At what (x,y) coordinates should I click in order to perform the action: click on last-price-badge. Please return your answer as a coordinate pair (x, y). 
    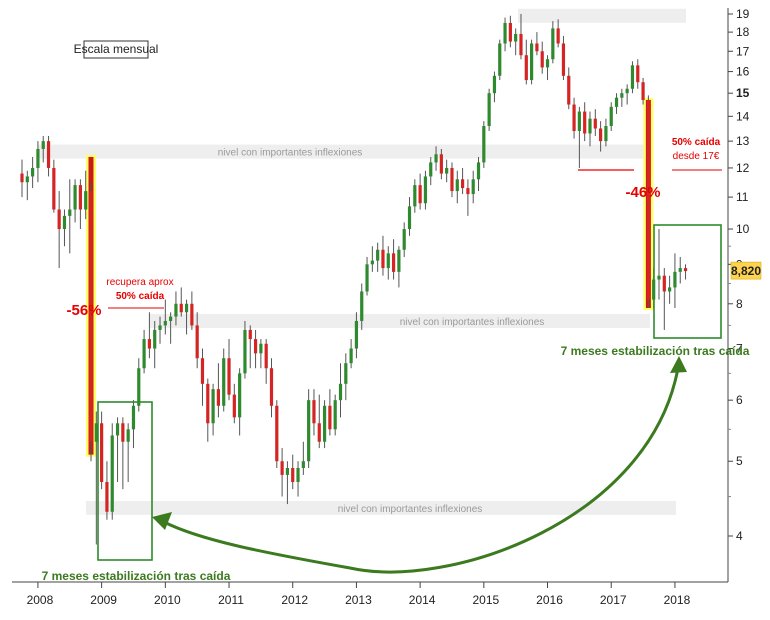
    Looking at the image, I should click on (746, 270).